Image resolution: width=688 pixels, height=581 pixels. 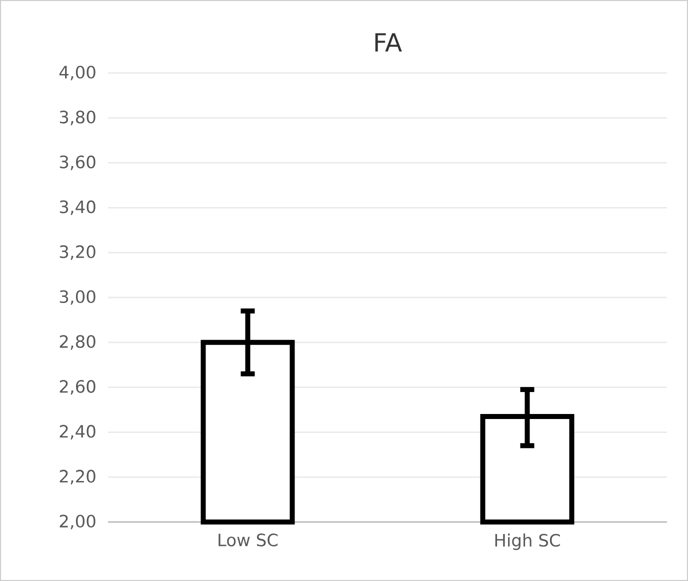 What do you see at coordinates (78, 252) in the screenshot?
I see `y-tick-label: 3,20` at bounding box center [78, 252].